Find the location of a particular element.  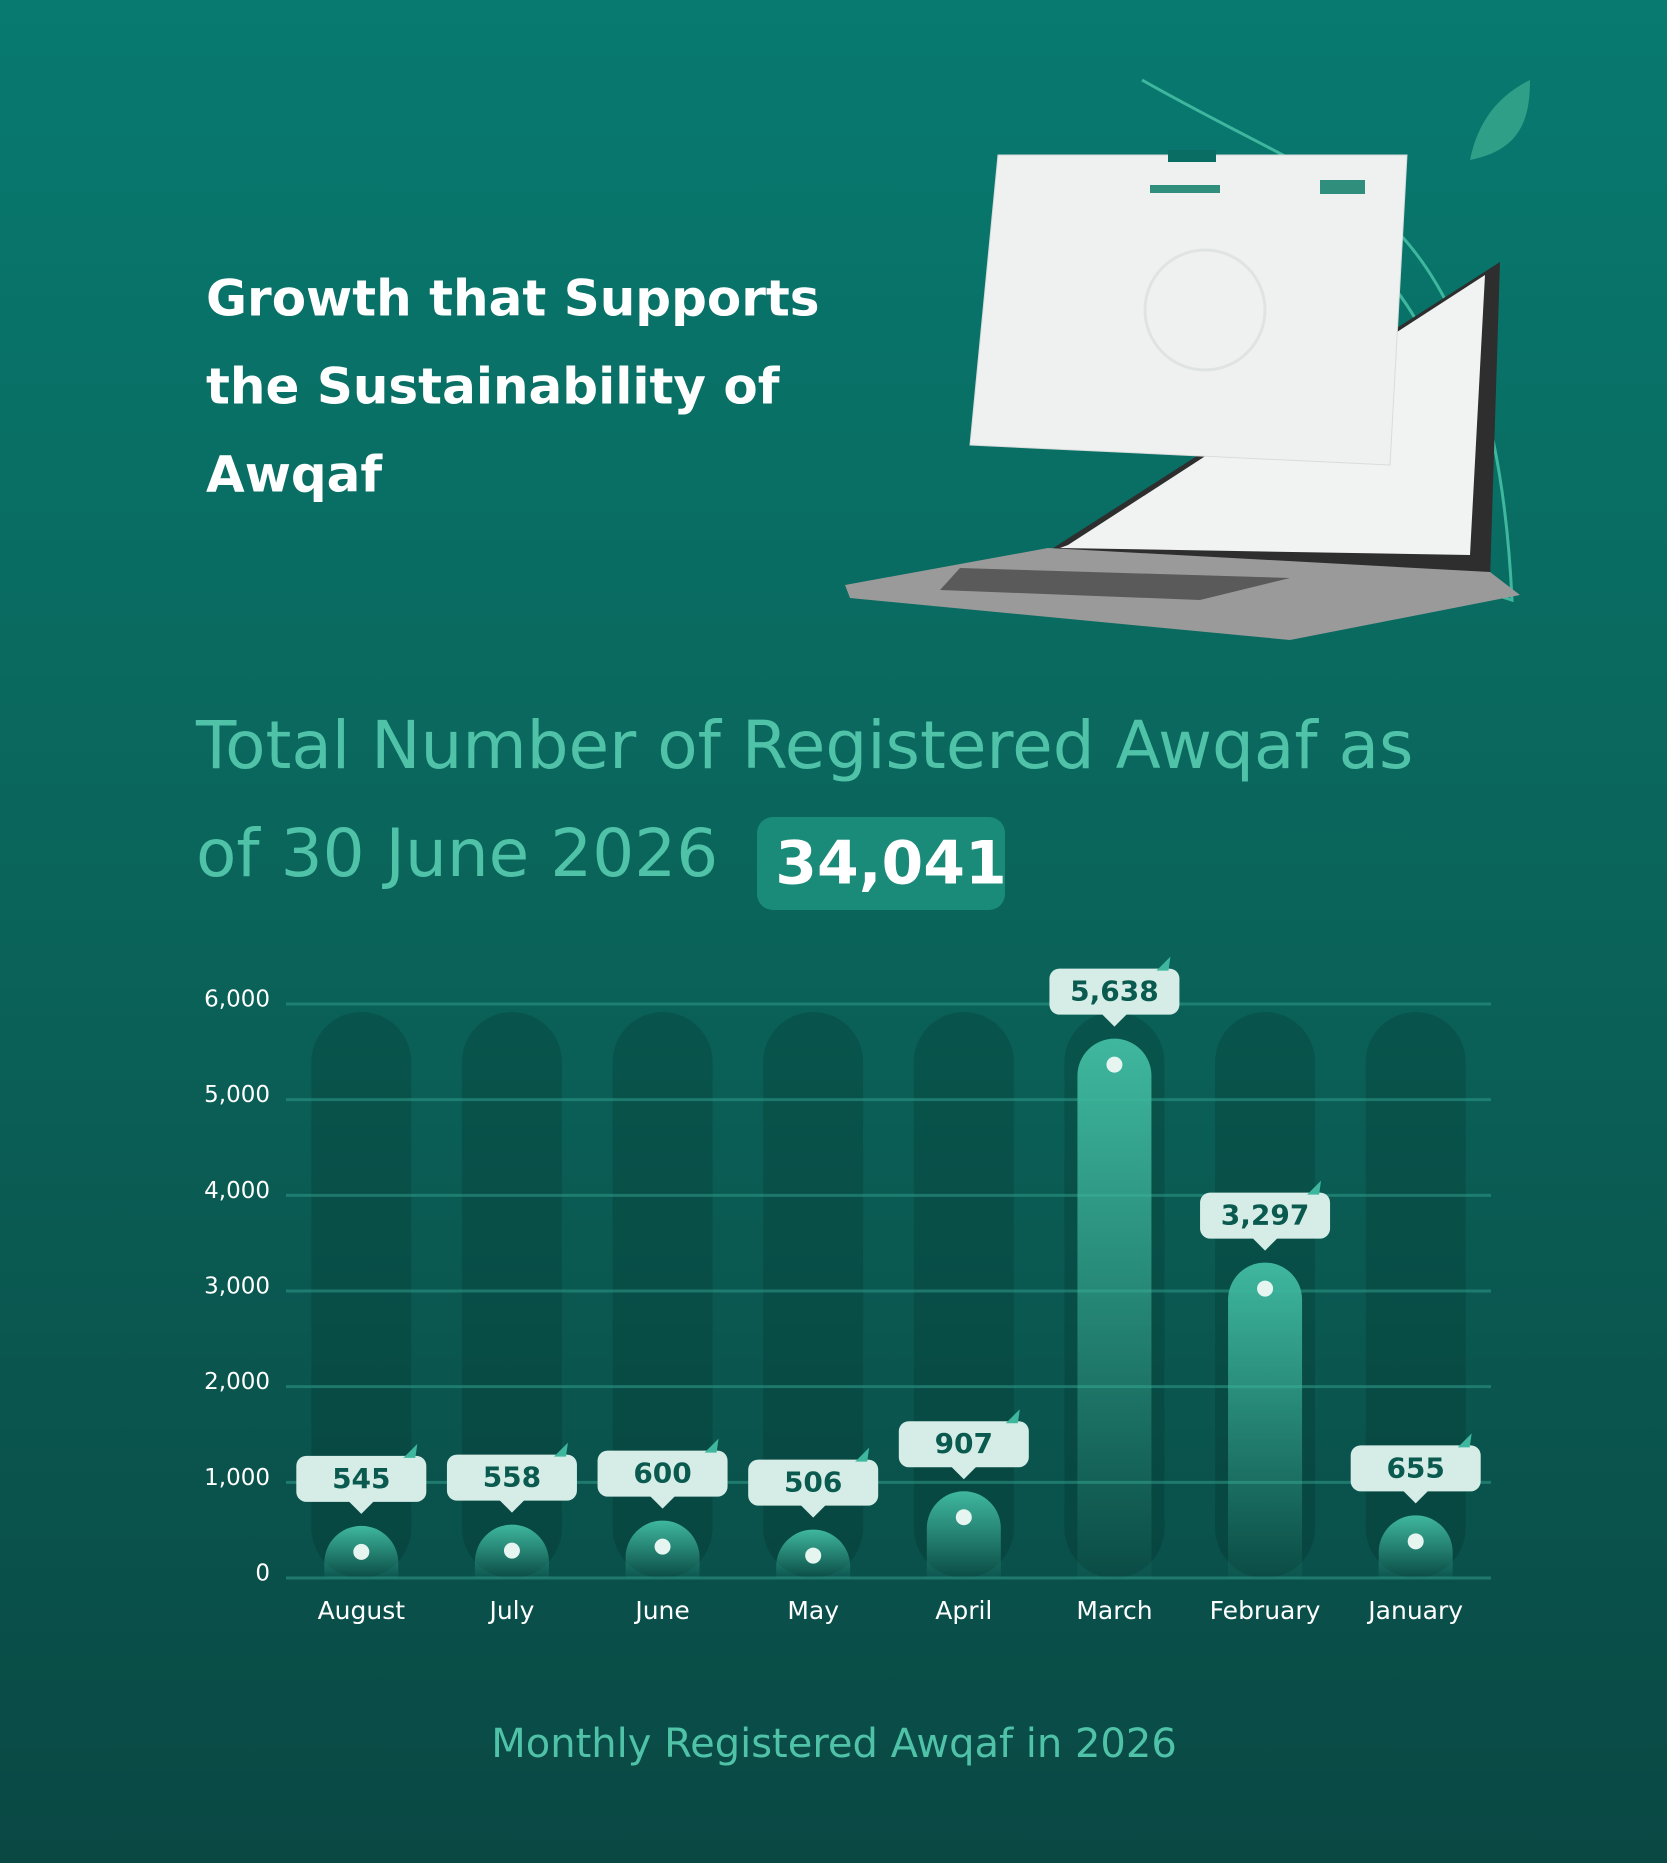

chart-caption: Monthly Registered Awqaf in 2026 is located at coordinates (834, 1744).